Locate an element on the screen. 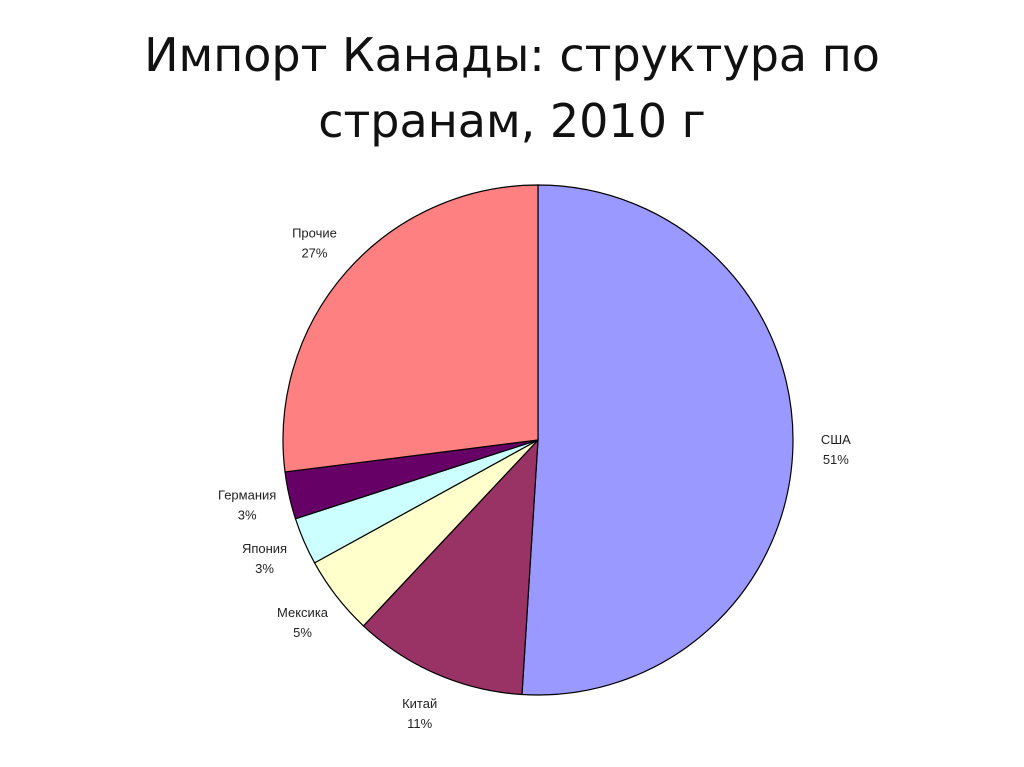  slice-label: Мексика is located at coordinates (303, 612).